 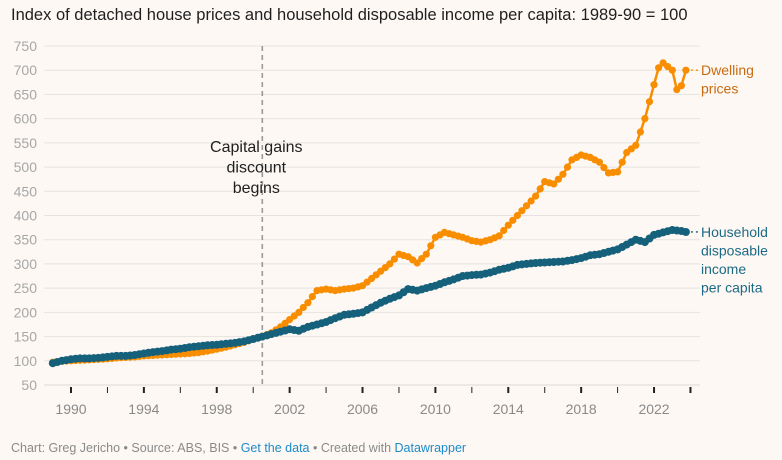 What do you see at coordinates (216, 409) in the screenshot?
I see `x-tick-label-1998: 1998` at bounding box center [216, 409].